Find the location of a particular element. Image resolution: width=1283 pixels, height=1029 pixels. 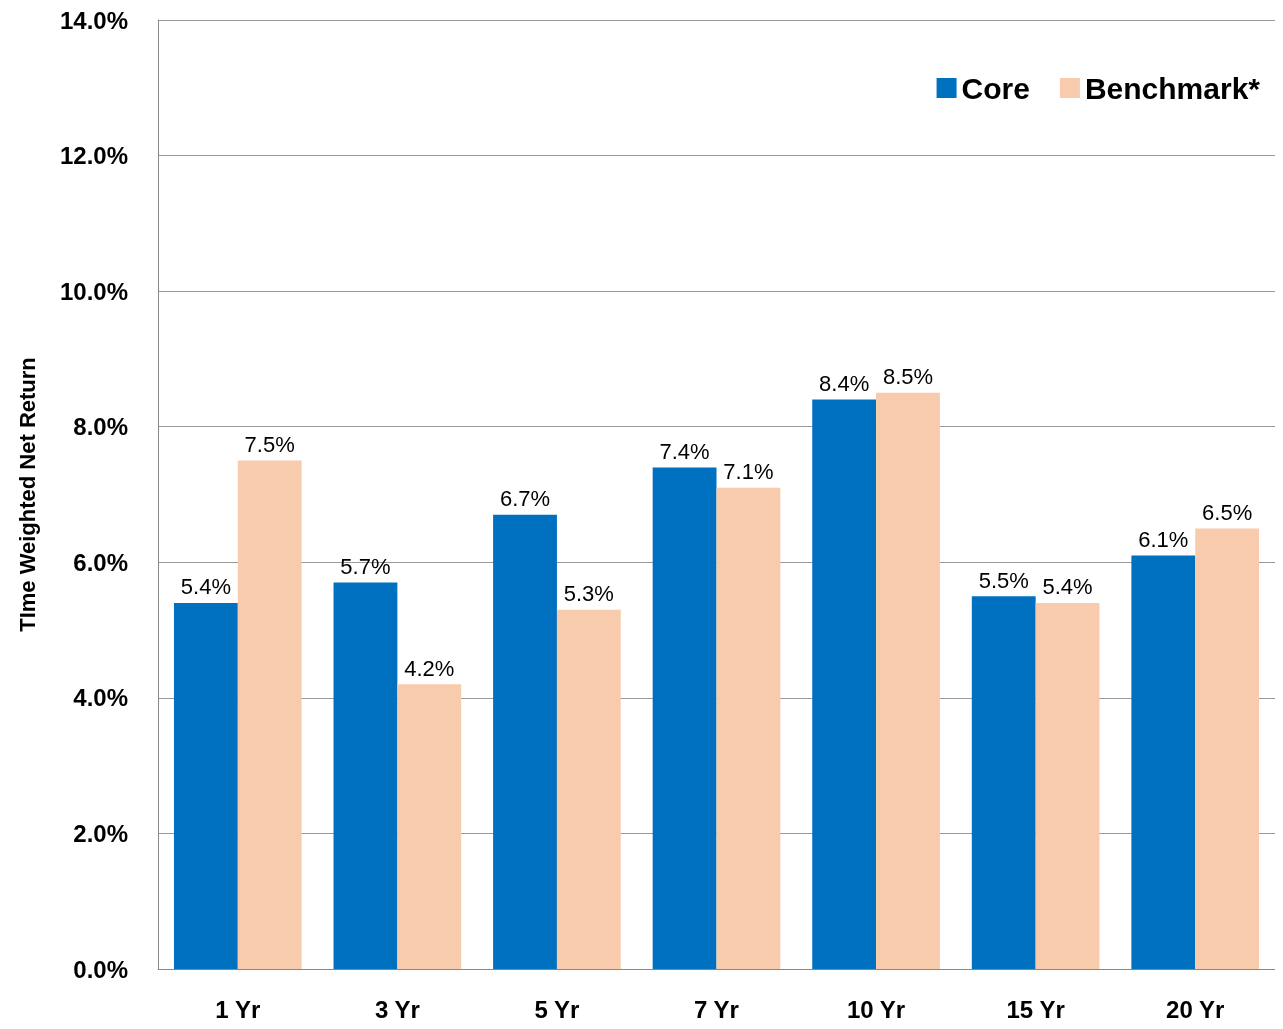

data-label: 6.5% is located at coordinates (1227, 512).